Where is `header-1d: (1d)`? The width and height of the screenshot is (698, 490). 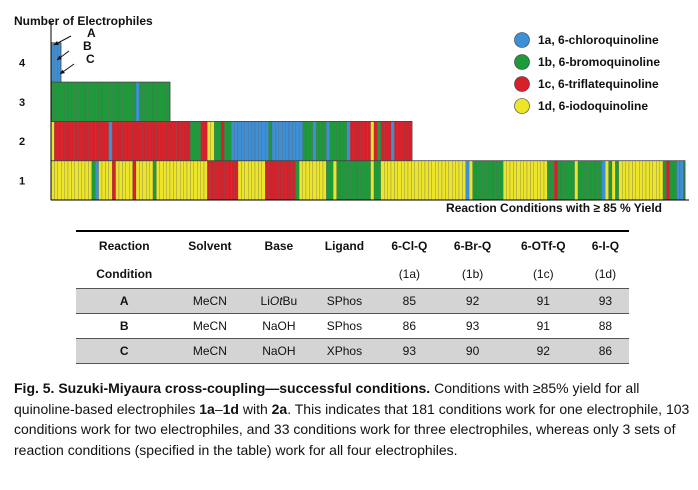
header-1d: (1d) is located at coordinates (605, 274).